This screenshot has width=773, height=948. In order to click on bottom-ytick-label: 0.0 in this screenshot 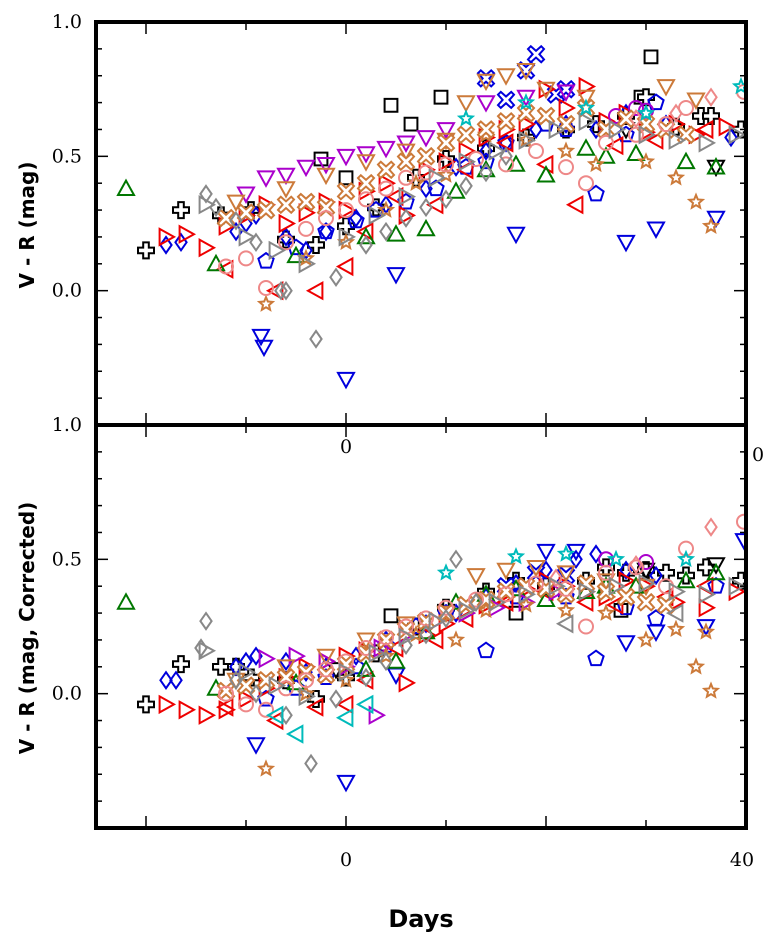, I will do `click(67, 694)`.